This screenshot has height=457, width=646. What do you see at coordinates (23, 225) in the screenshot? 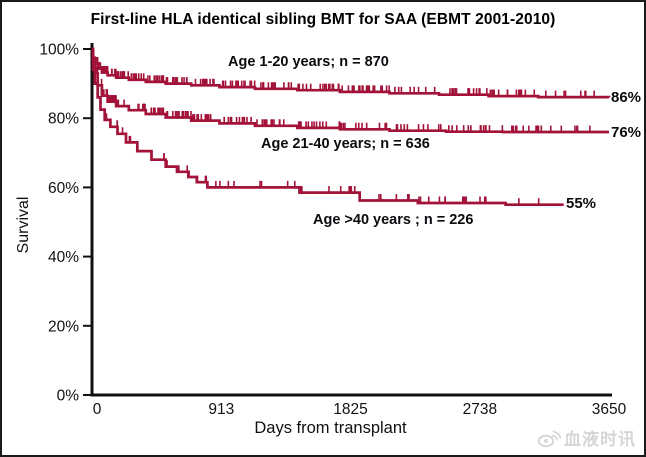
I see `y-axis-title: Survival` at bounding box center [23, 225].